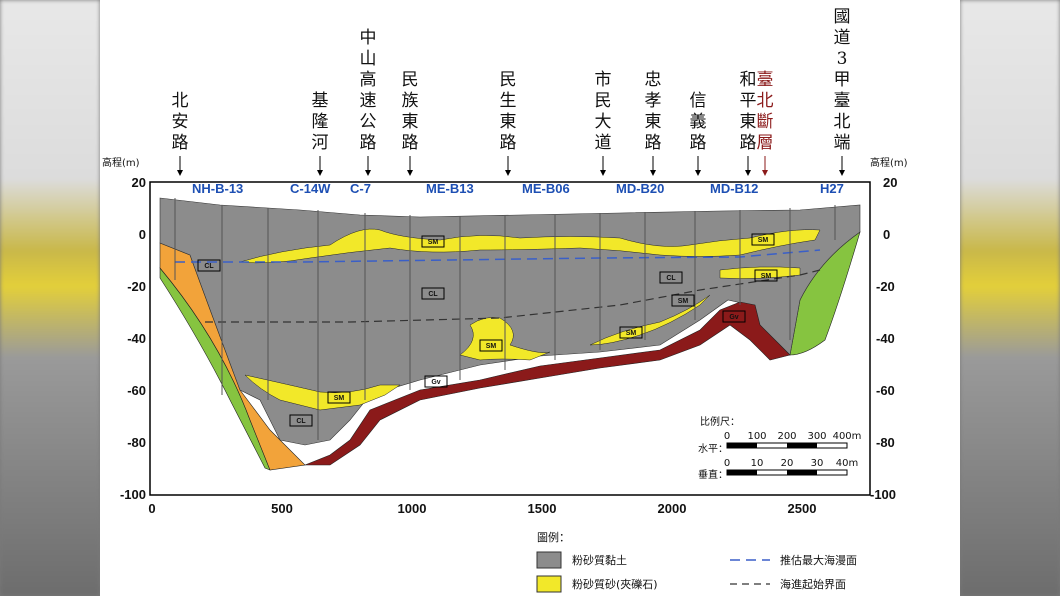 This screenshot has height=596, width=1060. What do you see at coordinates (650, 320) in the screenshot?
I see `sand-lens-right` at bounding box center [650, 320].